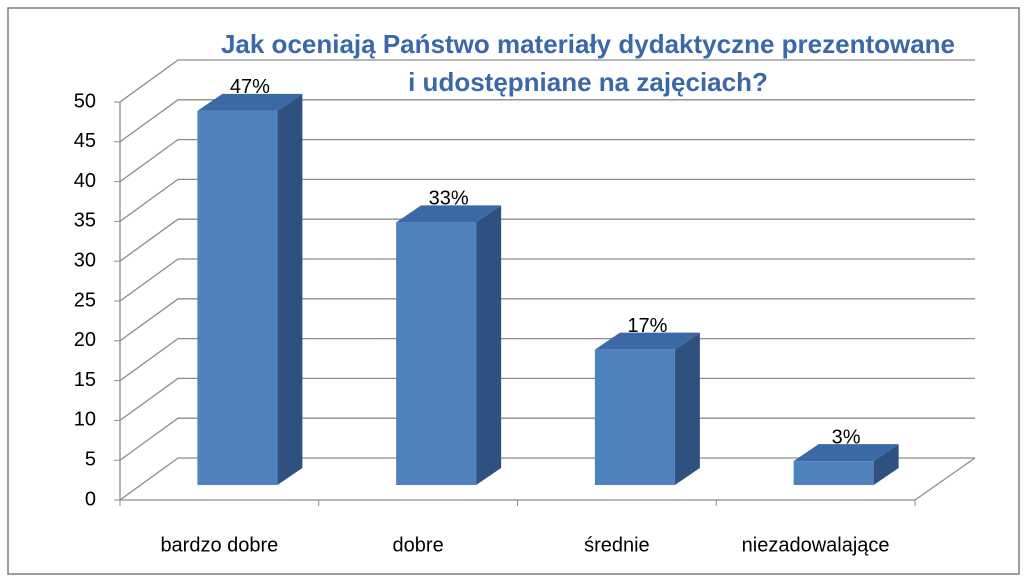 Image resolution: width=1027 pixels, height=582 pixels. Describe the element at coordinates (85, 420) in the screenshot. I see `y-tick-label: 10` at that location.